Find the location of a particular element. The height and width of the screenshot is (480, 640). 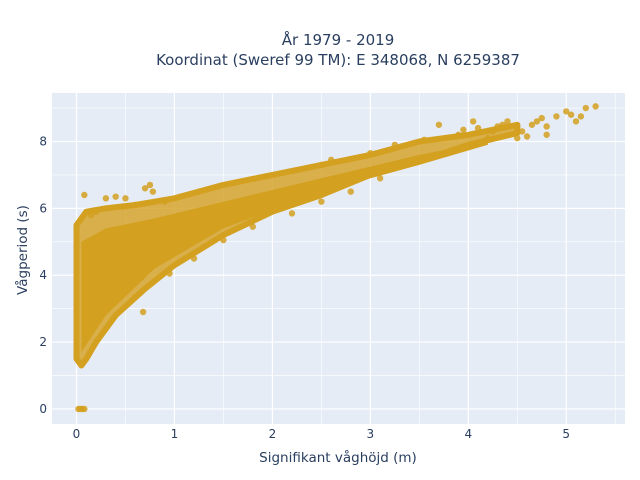

y-tick-label: 6 is located at coordinates (43, 208).